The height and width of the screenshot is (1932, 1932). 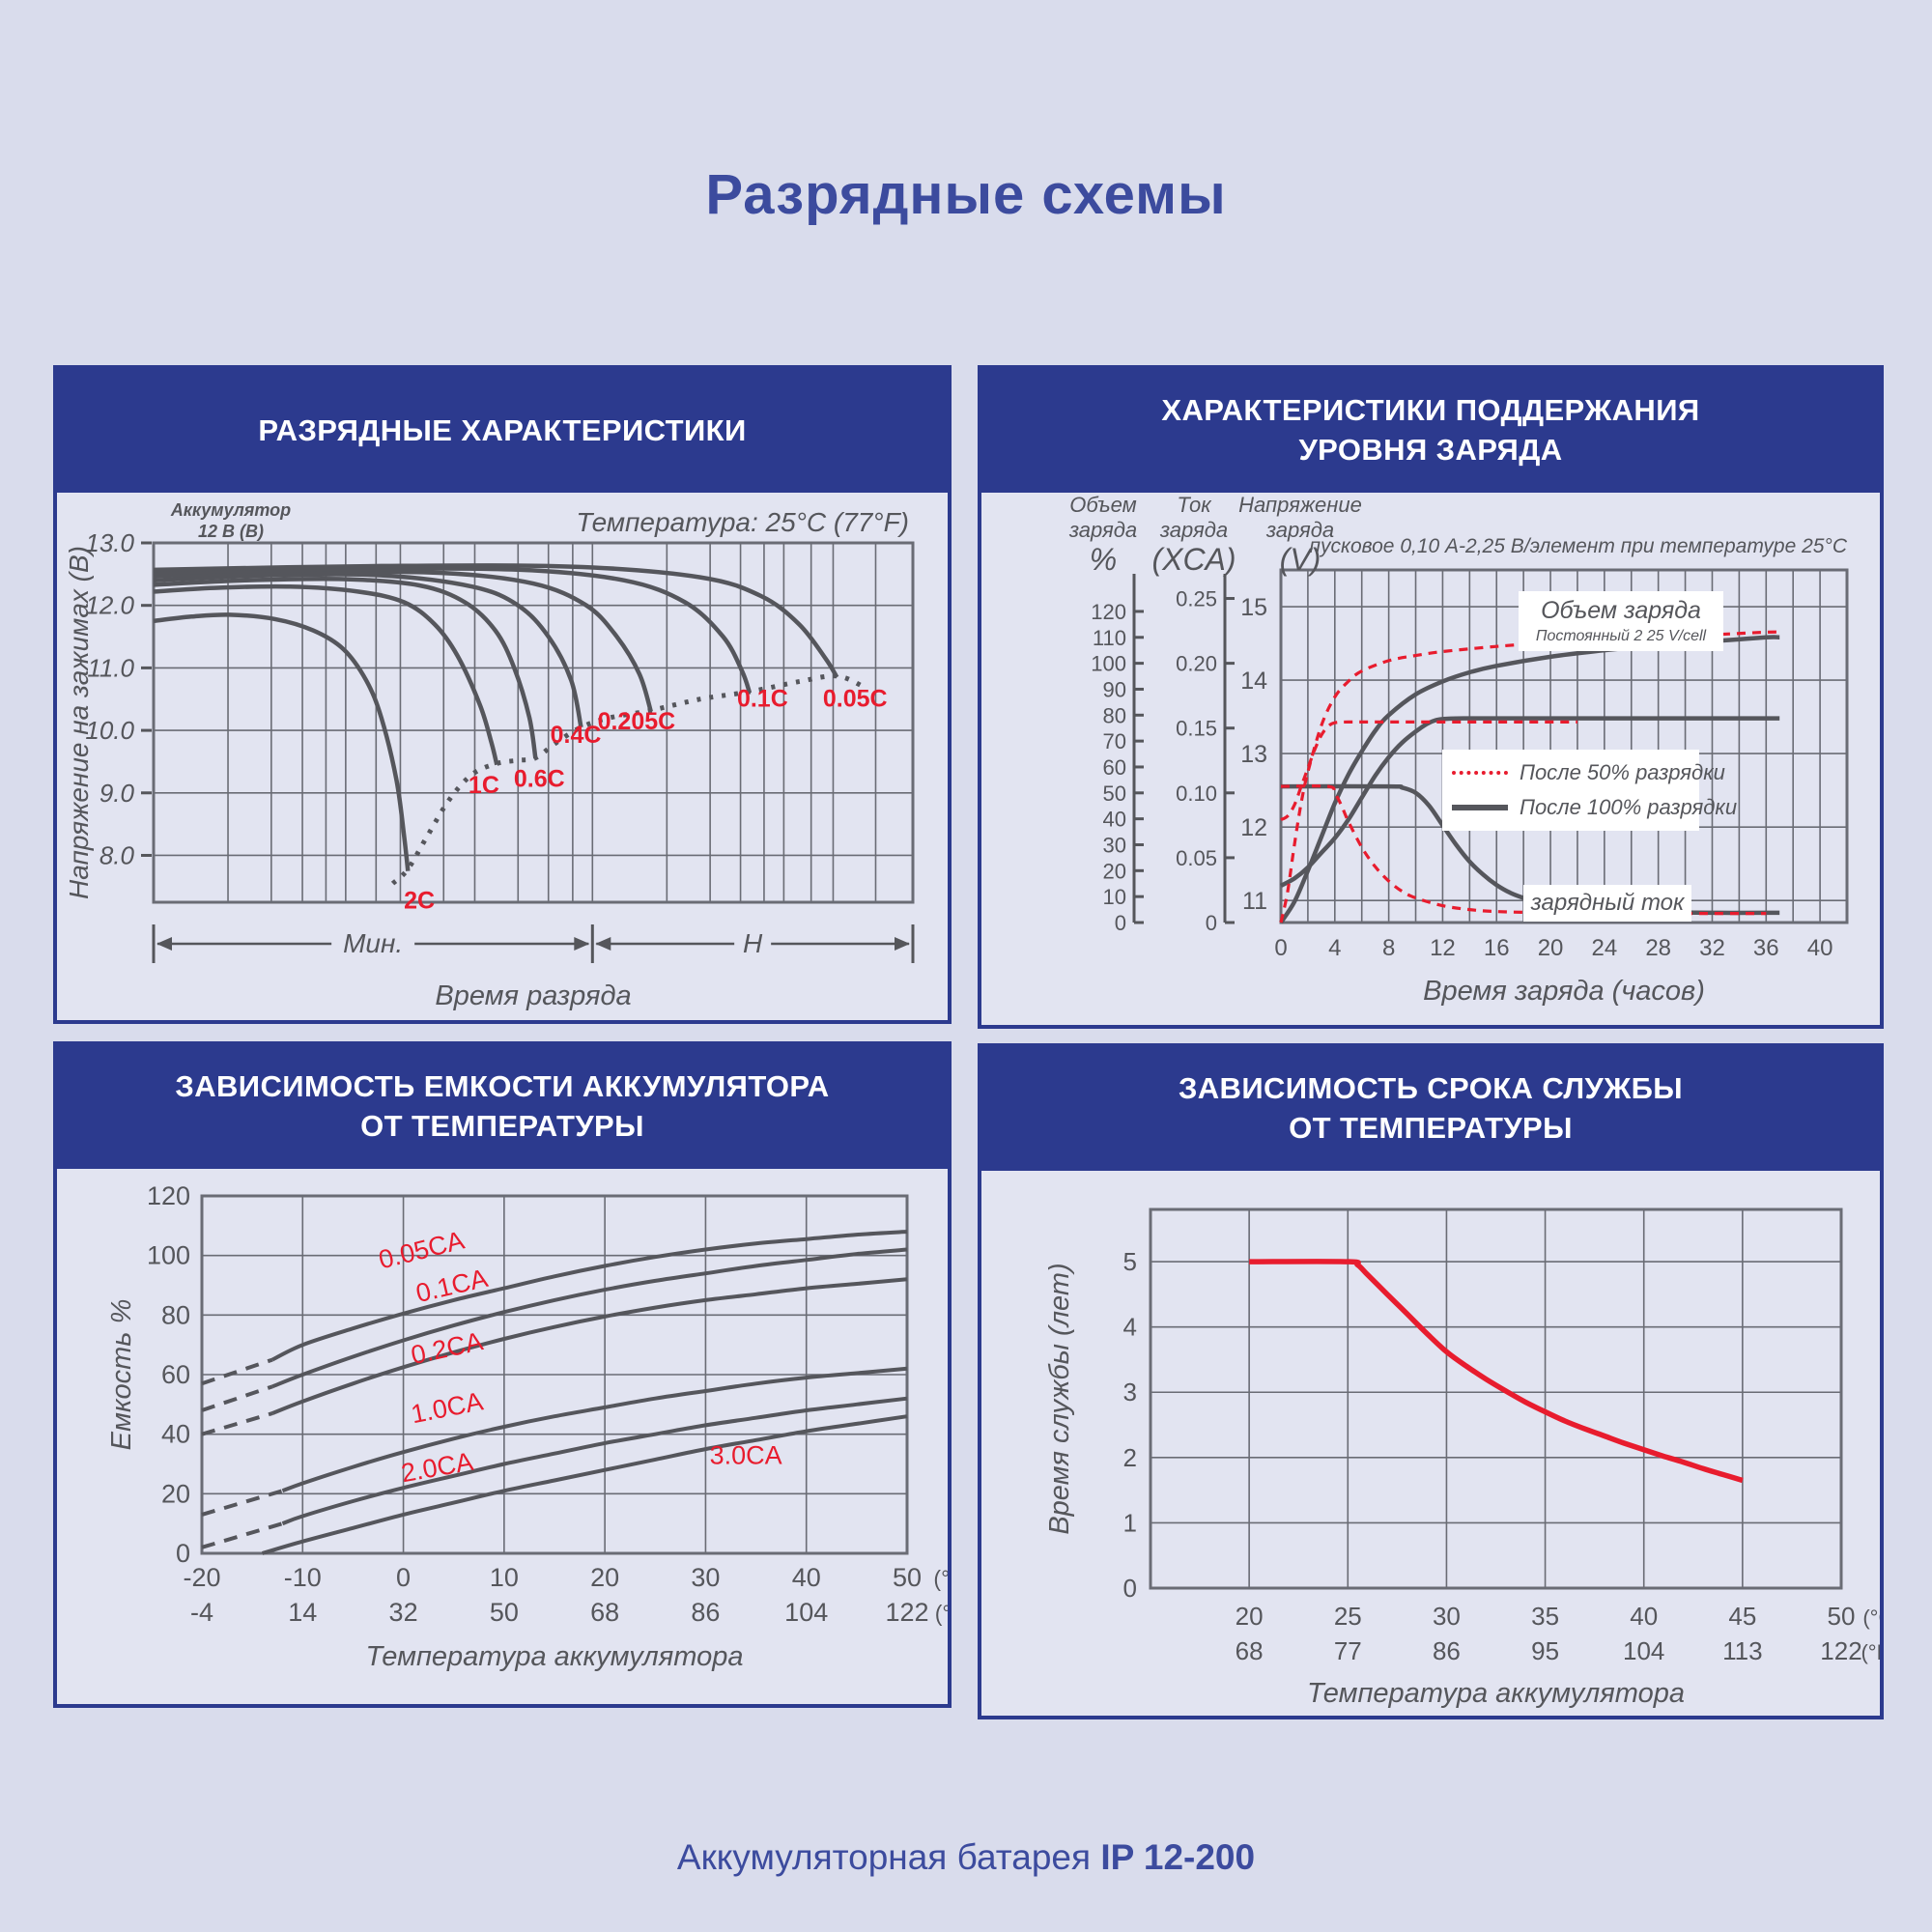 I want to click on svg-text: Время службы (лет), so click(x=1059, y=1398).